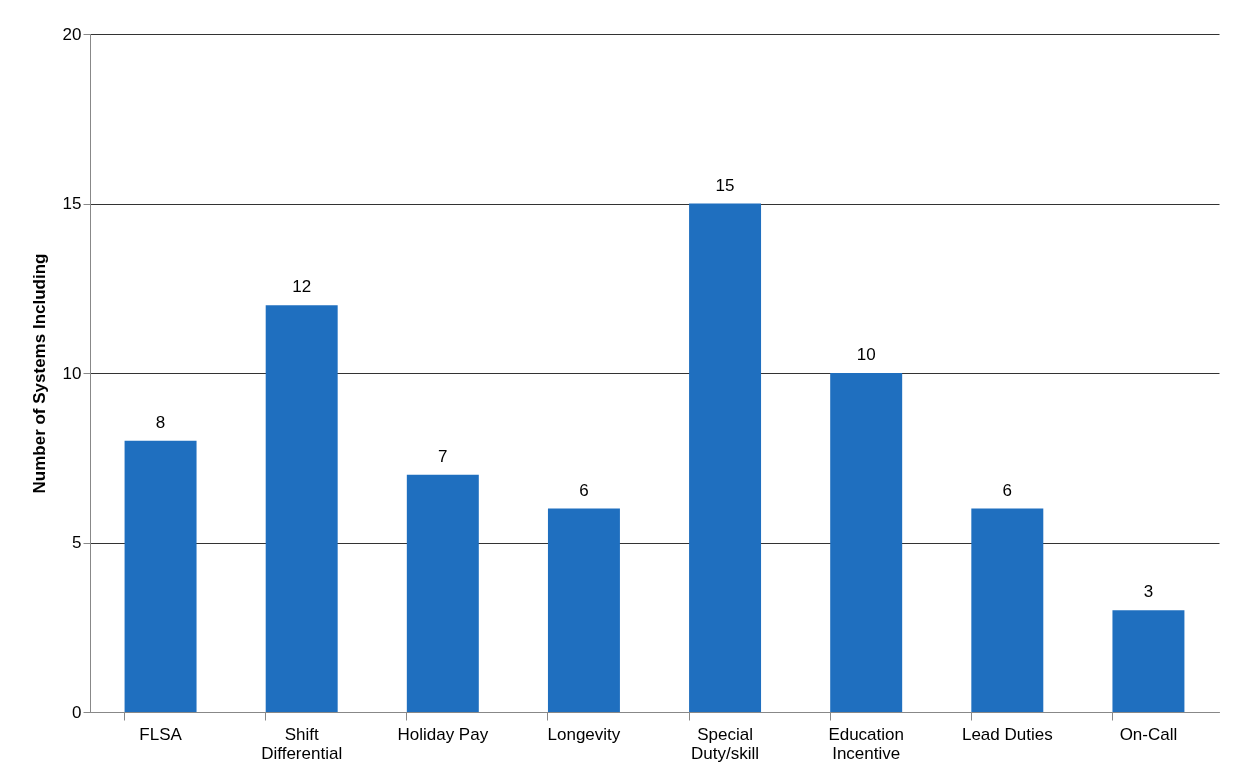  Describe the element at coordinates (443, 734) in the screenshot. I see `x-tick-label: Holiday Pay` at that location.